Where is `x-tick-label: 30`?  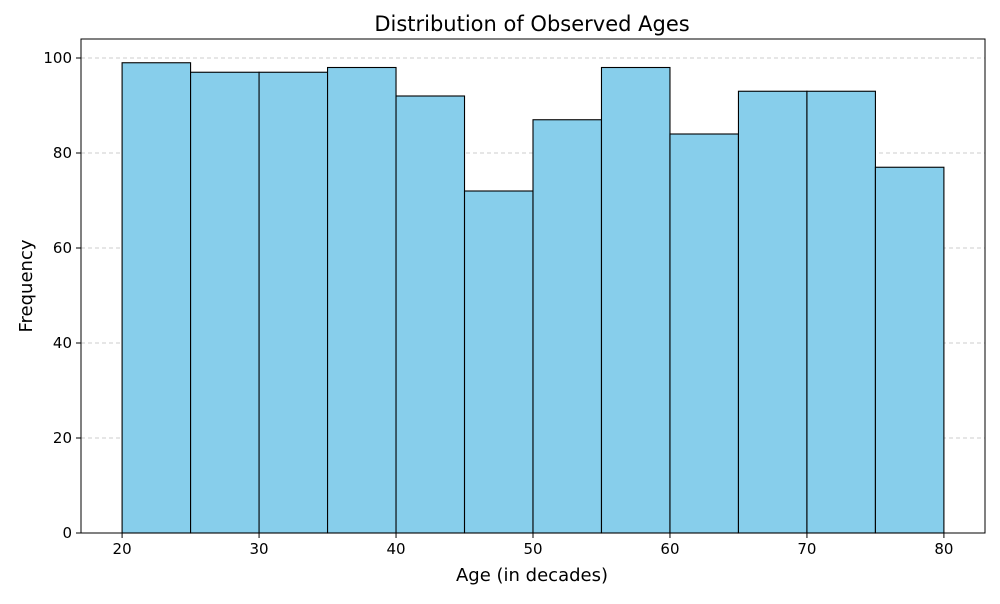
x-tick-label: 30 is located at coordinates (259, 549).